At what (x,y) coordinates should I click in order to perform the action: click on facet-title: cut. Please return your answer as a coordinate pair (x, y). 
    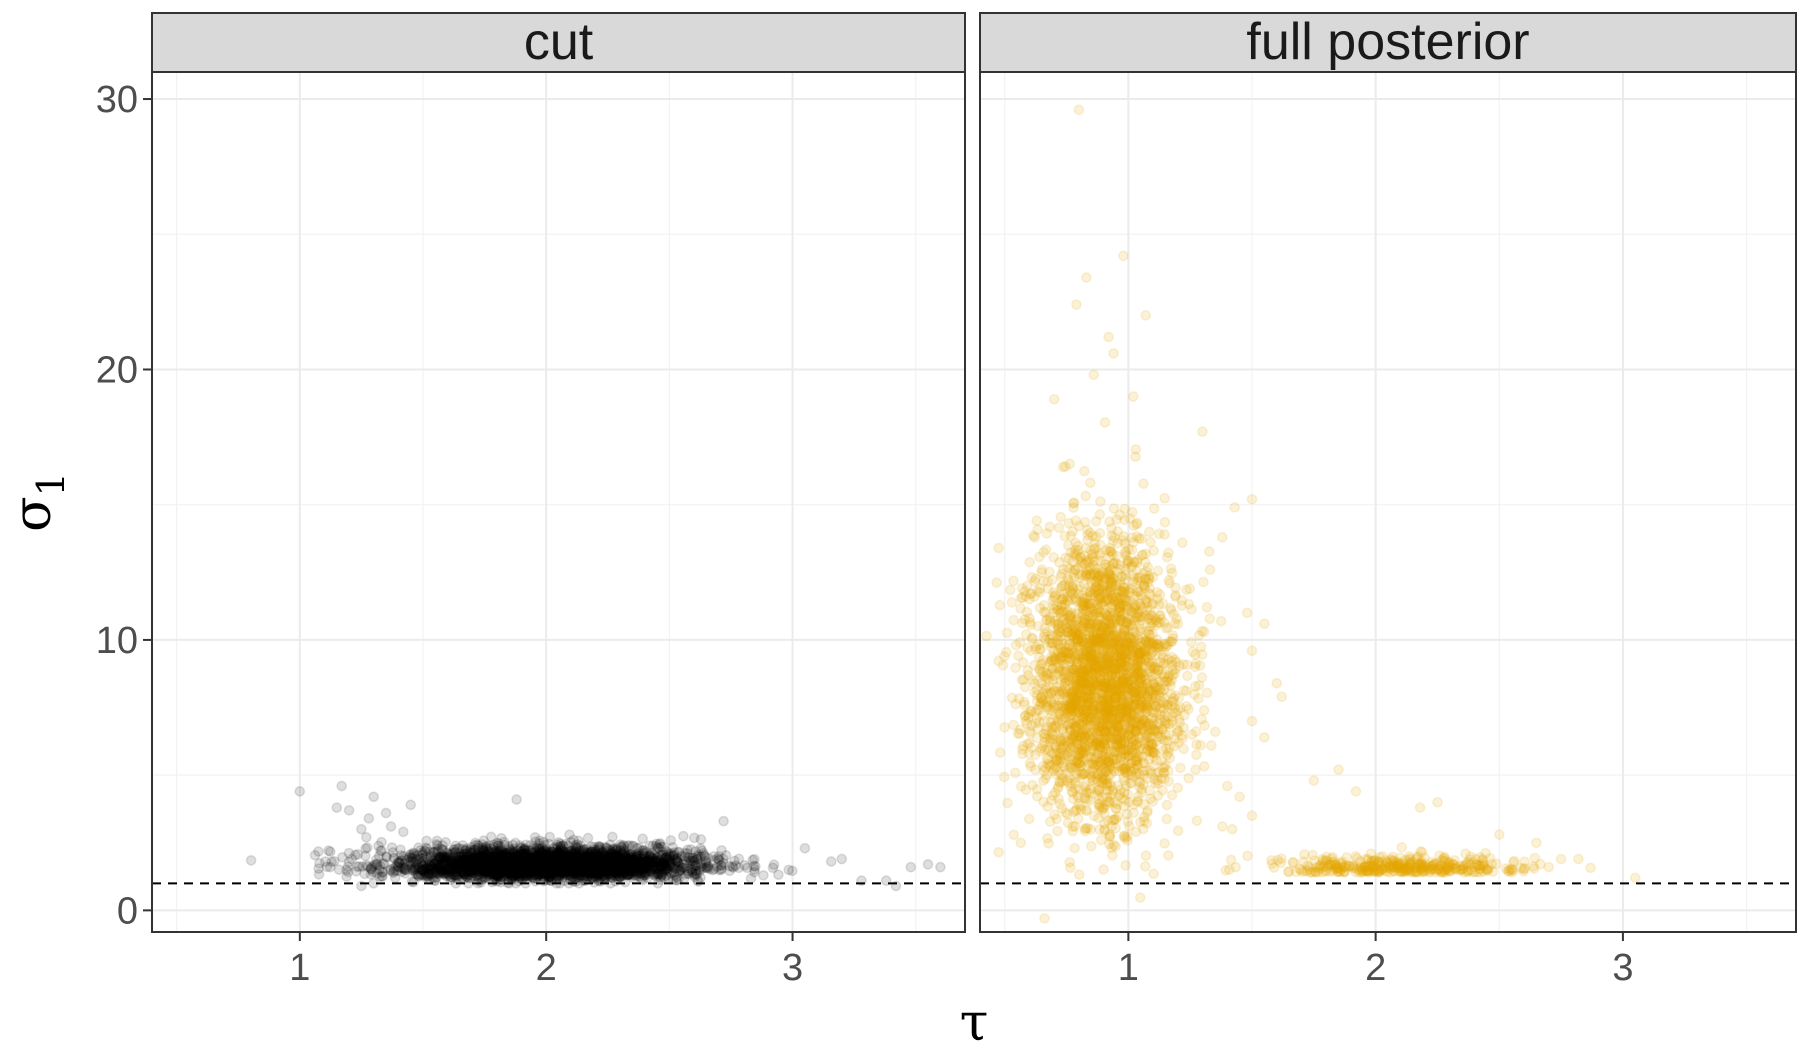
    Looking at the image, I should click on (559, 42).